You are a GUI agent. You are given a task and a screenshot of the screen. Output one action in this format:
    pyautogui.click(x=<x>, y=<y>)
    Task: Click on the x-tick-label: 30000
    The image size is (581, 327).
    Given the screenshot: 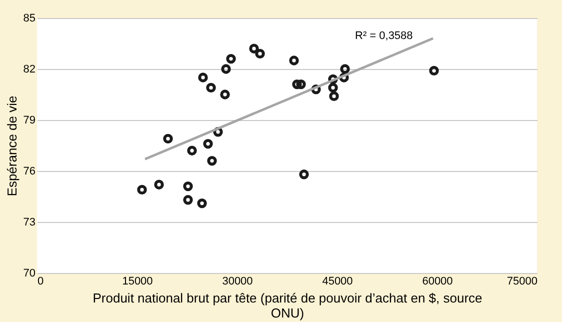 What is the action you would take?
    pyautogui.click(x=237, y=282)
    